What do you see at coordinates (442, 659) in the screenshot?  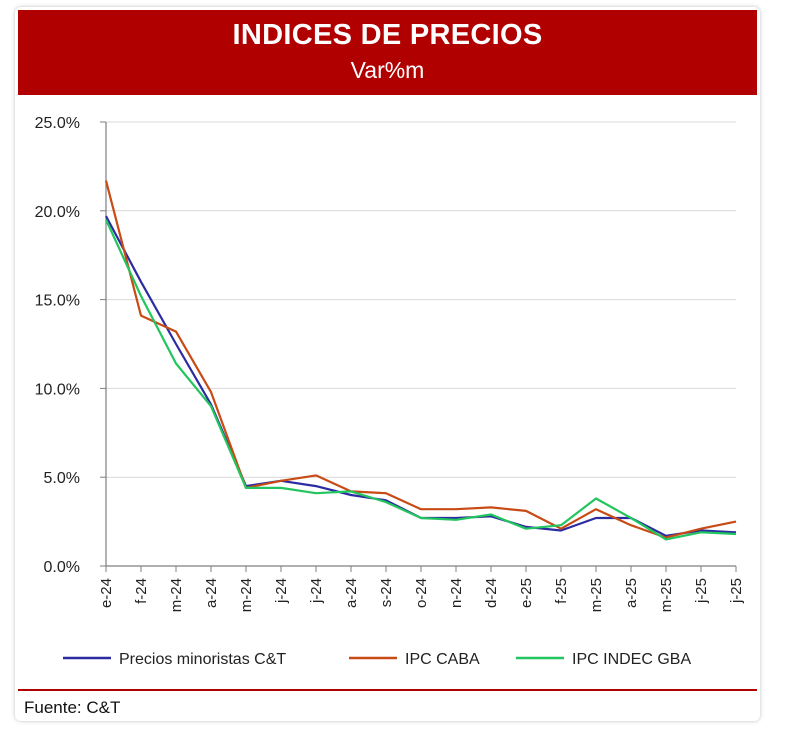 I see `legend-label: IPC CABA` at bounding box center [442, 659].